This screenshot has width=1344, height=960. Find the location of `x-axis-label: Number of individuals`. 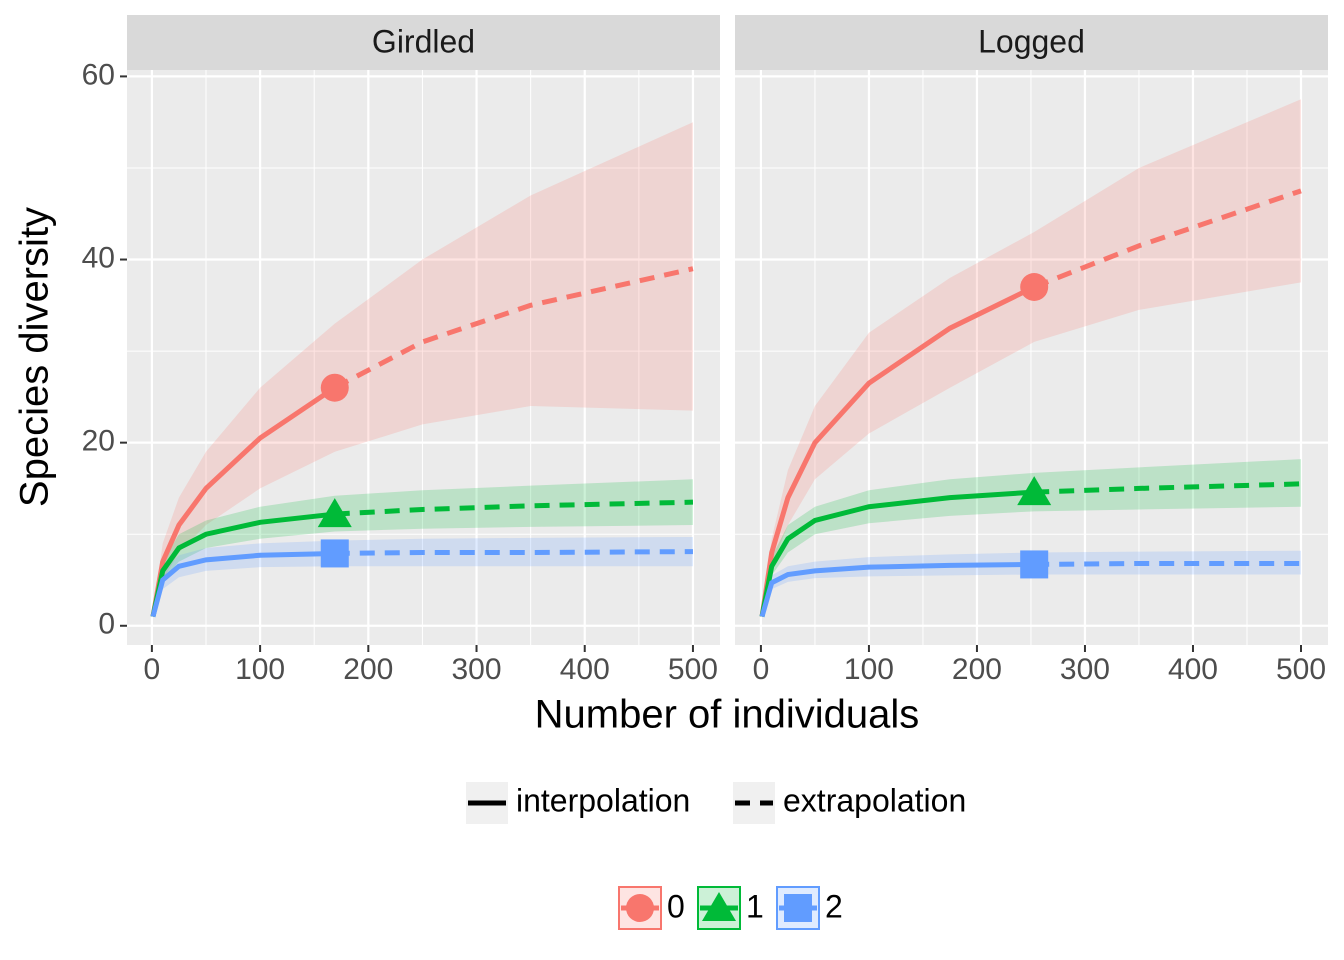

x-axis-label: Number of individuals is located at coordinates (727, 715).